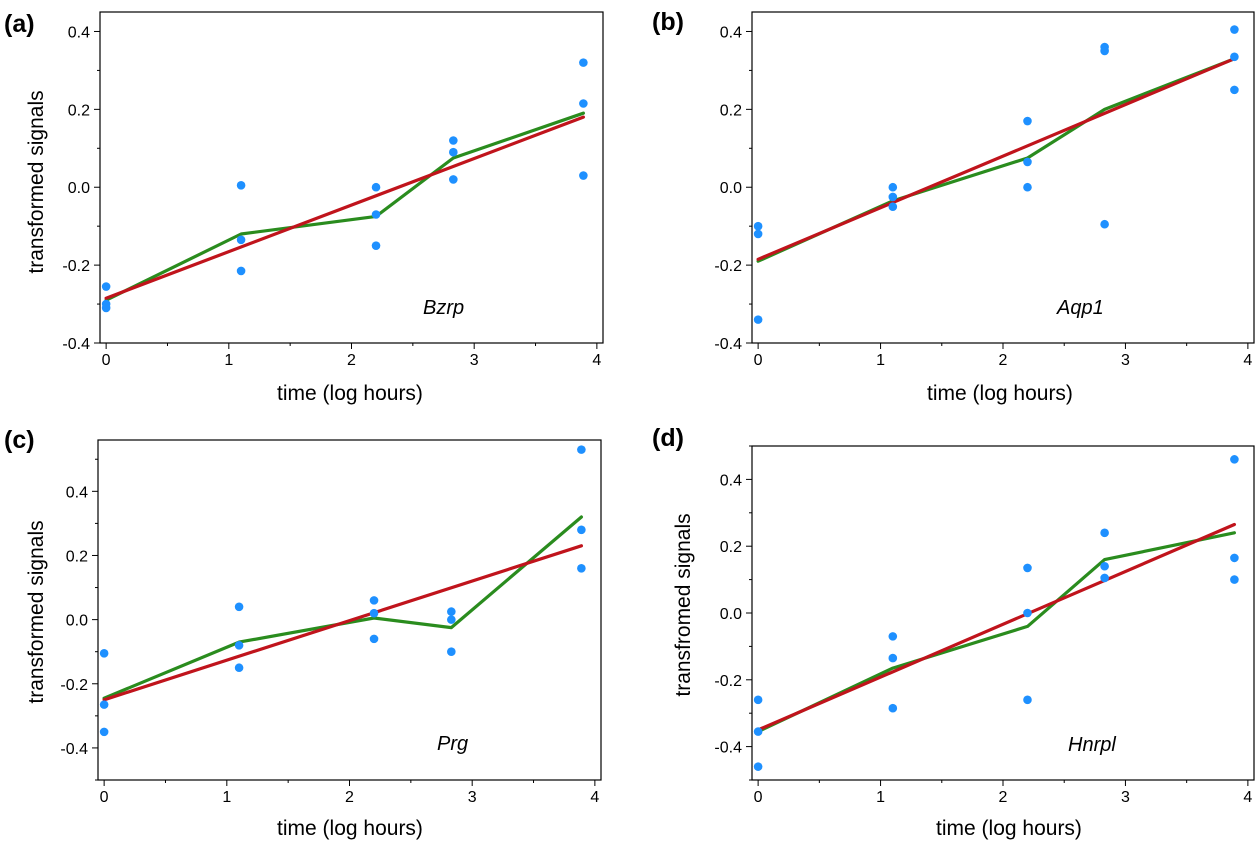 The image size is (1257, 844). Describe the element at coordinates (880, 797) in the screenshot. I see `panel-d-xtick-label: 1` at that location.